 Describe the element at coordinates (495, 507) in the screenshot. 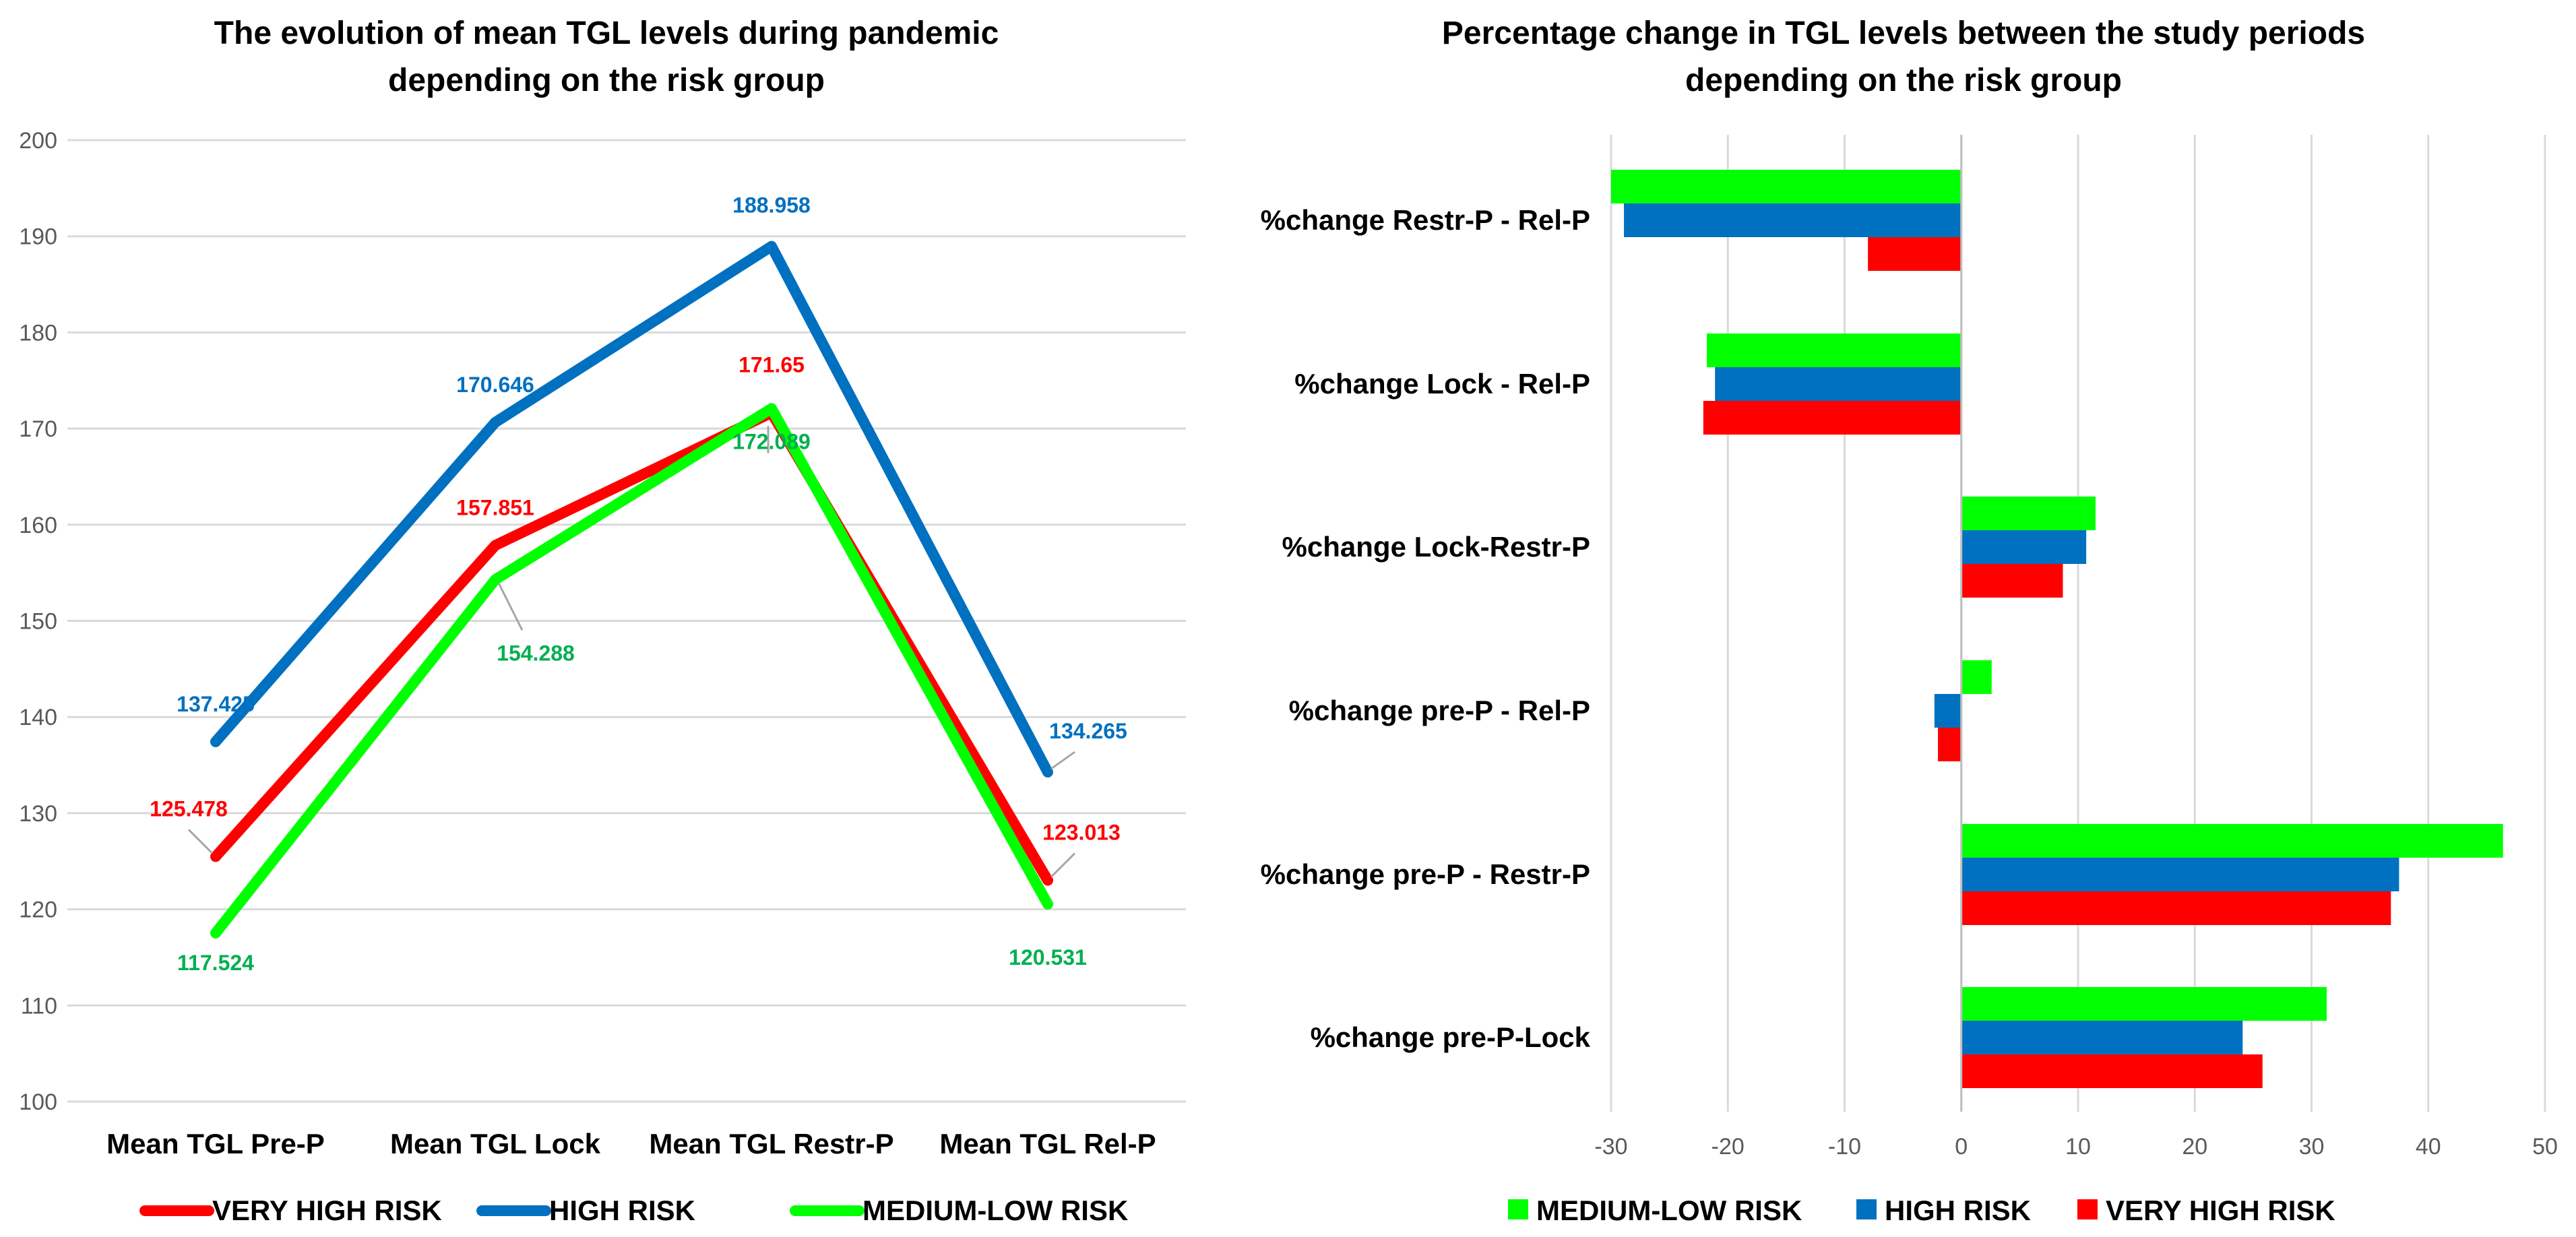

I see `line-chart-data-label: 157.851` at that location.